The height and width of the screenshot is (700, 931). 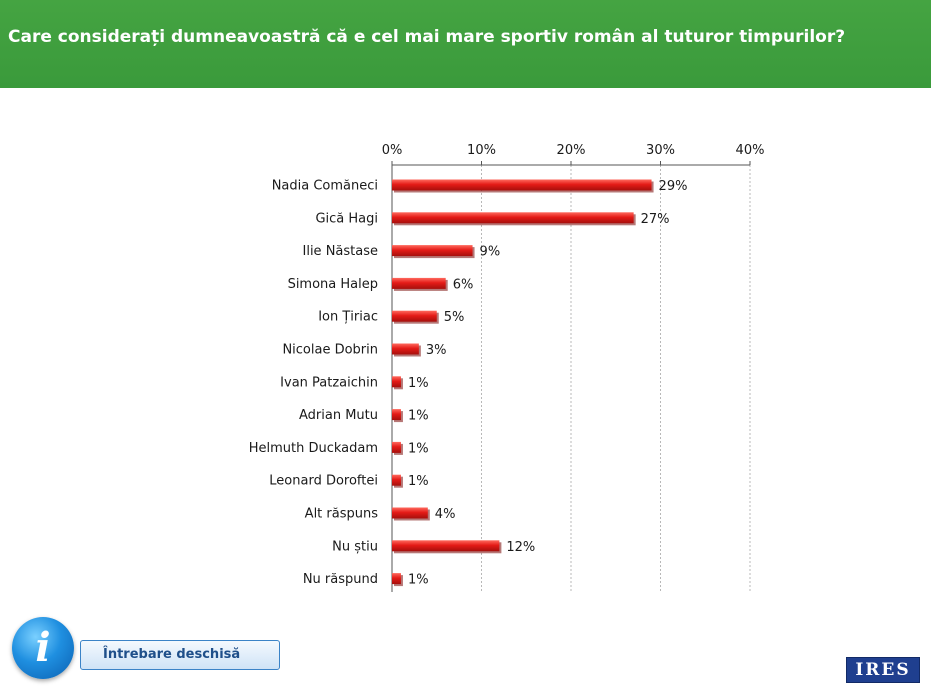 What do you see at coordinates (445, 514) in the screenshot?
I see `value-label: 4%` at bounding box center [445, 514].